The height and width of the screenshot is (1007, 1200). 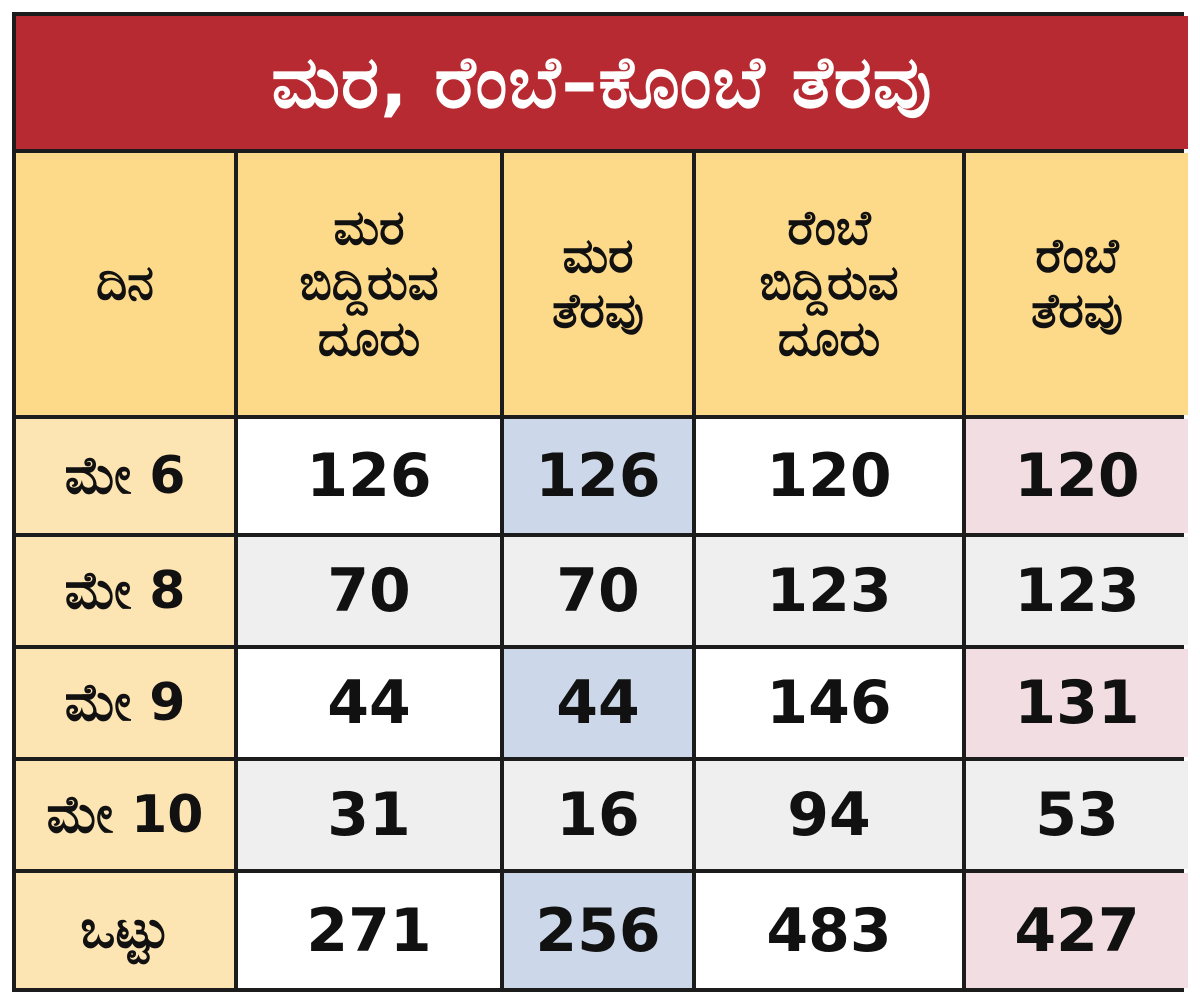 What do you see at coordinates (125, 930) in the screenshot?
I see `row-label-total: ಒಟ್ಟು` at bounding box center [125, 930].